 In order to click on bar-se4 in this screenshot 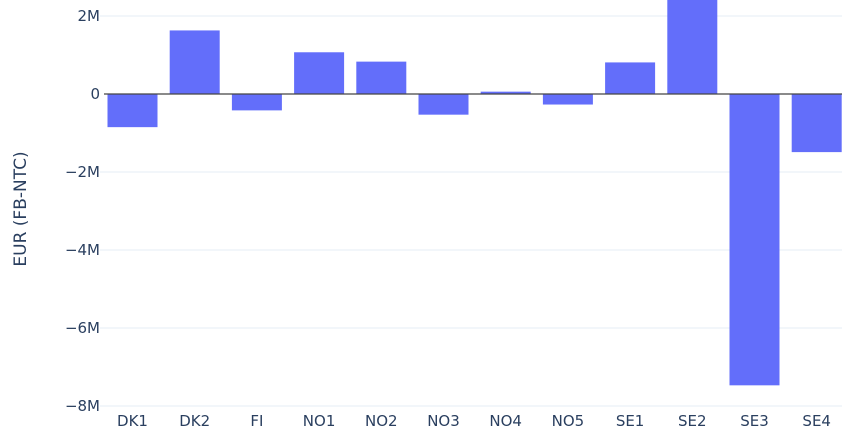, I will do `click(816, 123)`.